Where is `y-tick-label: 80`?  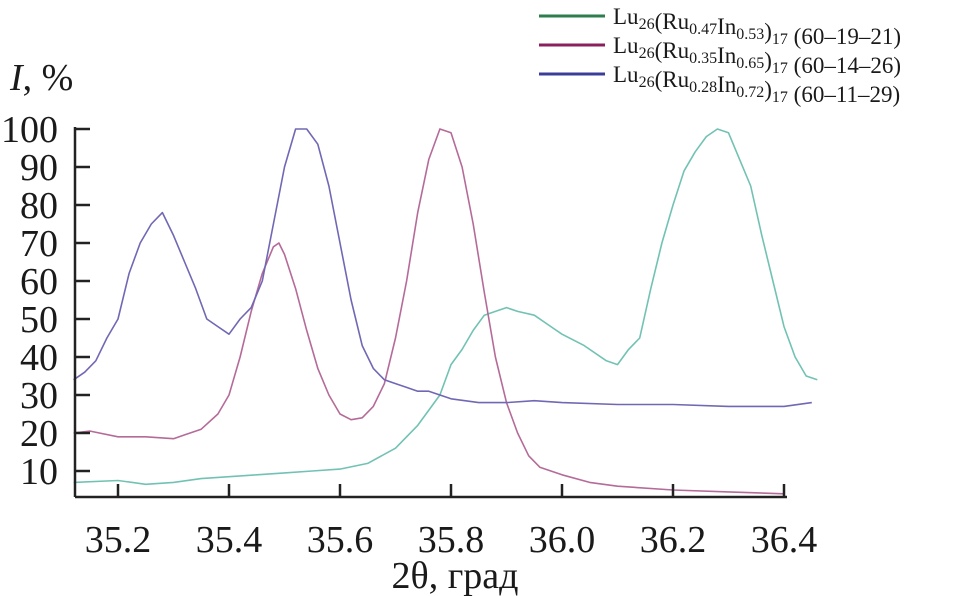 y-tick-label: 80 is located at coordinates (39, 206).